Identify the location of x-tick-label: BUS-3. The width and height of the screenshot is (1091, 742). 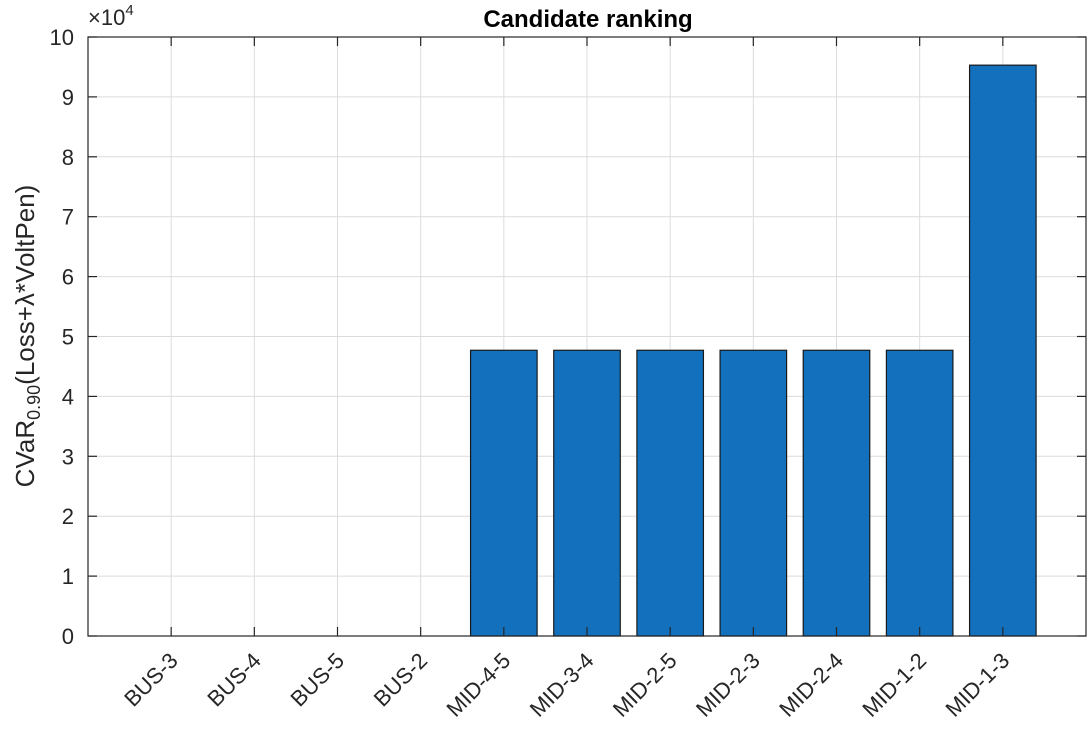
(150, 679).